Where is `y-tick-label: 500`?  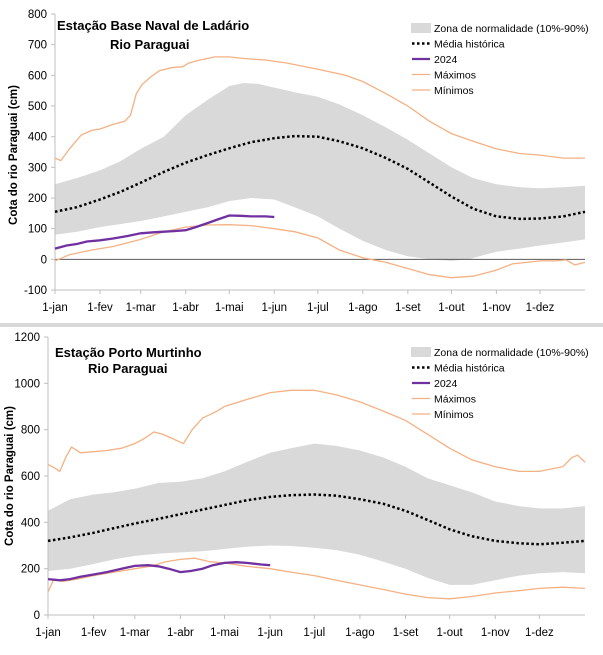 y-tick-label: 500 is located at coordinates (37, 107).